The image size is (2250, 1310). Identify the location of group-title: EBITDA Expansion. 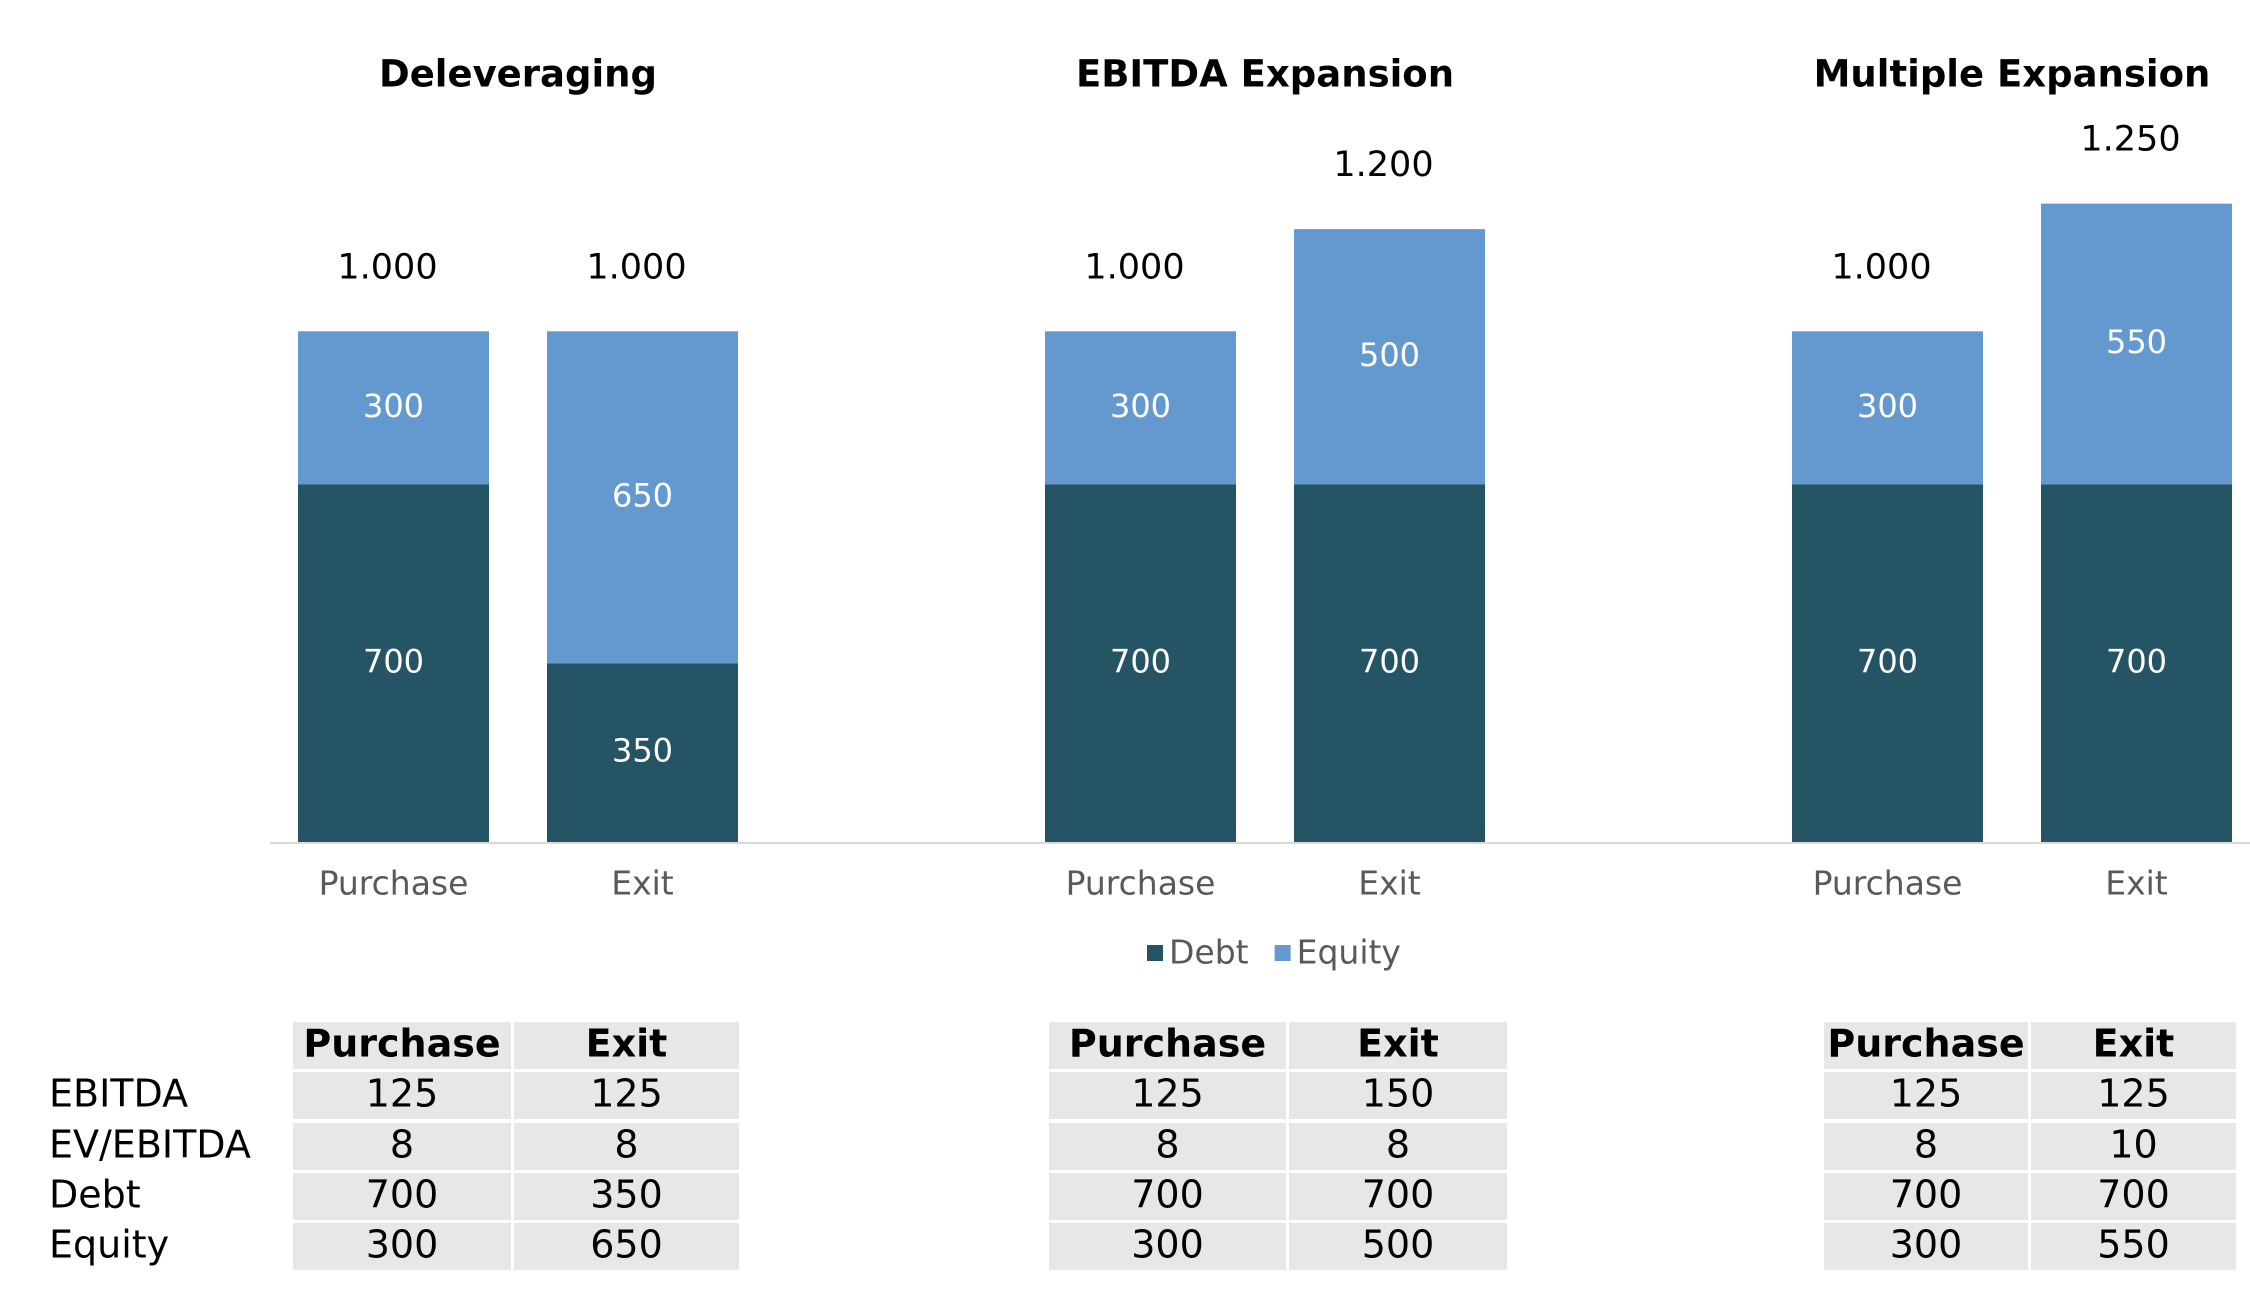
(1265, 74).